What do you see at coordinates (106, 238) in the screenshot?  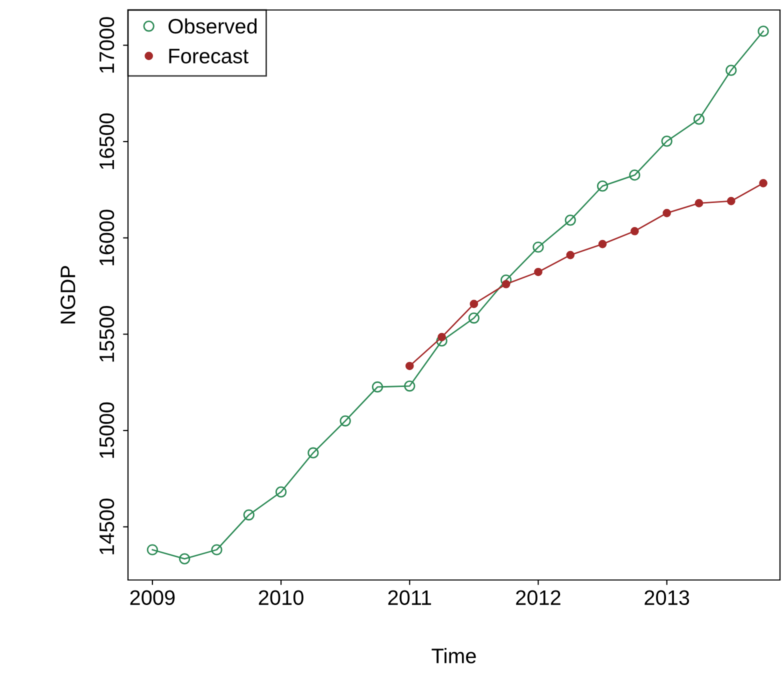 I see `y-tick-label: 16000` at bounding box center [106, 238].